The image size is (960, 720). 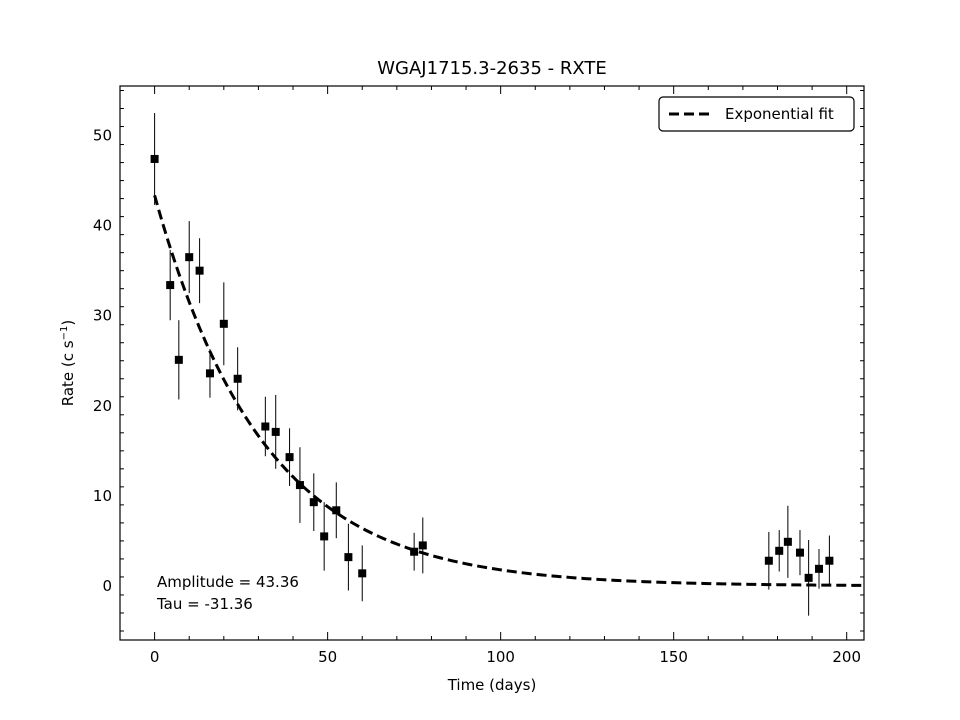 I want to click on y-tick-label: 0, so click(x=107, y=586).